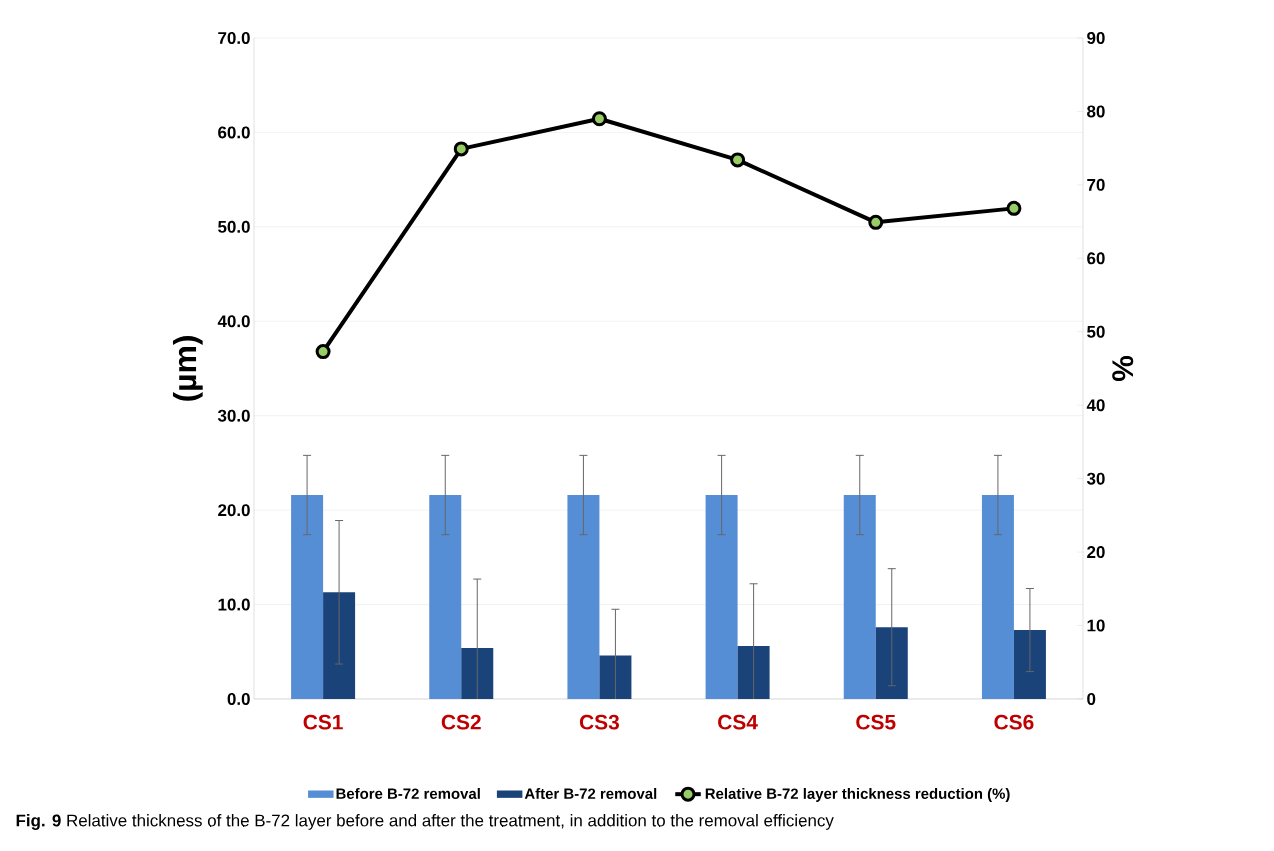 The image size is (1274, 851). What do you see at coordinates (1095, 405) in the screenshot?
I see `y2-tick-label: 40` at bounding box center [1095, 405].